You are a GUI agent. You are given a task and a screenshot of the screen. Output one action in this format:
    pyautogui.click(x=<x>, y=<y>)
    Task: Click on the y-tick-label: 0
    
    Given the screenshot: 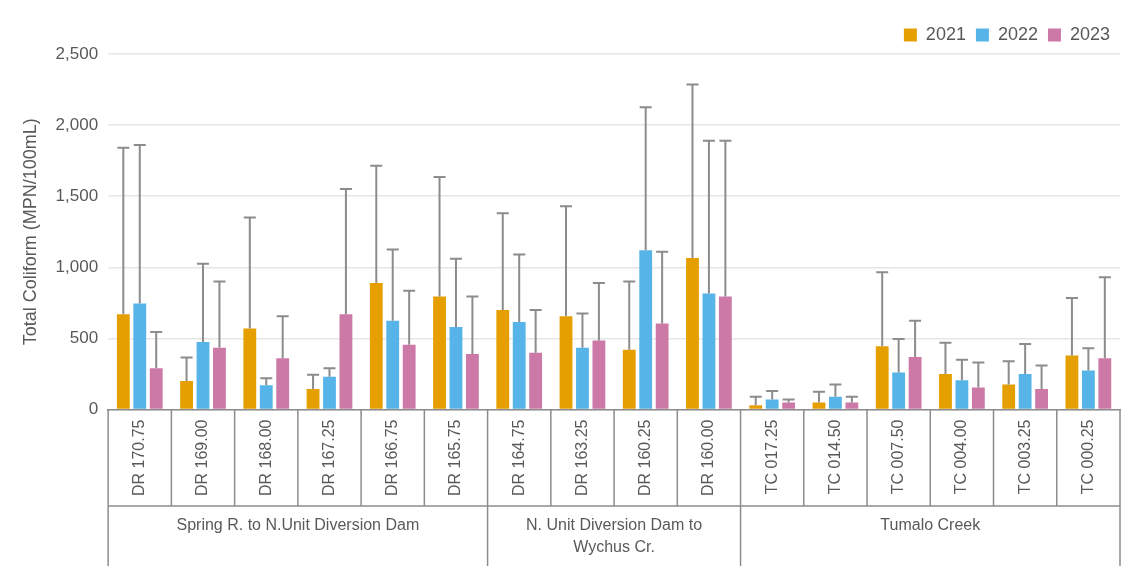 What is the action you would take?
    pyautogui.click(x=93, y=409)
    